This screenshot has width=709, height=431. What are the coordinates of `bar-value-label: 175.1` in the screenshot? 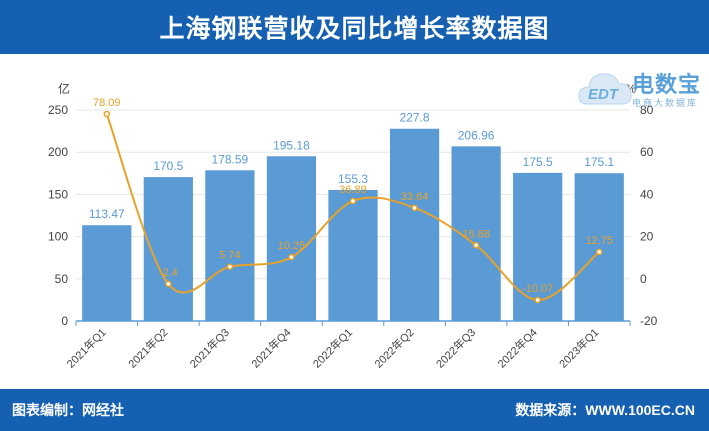 It's located at (599, 162).